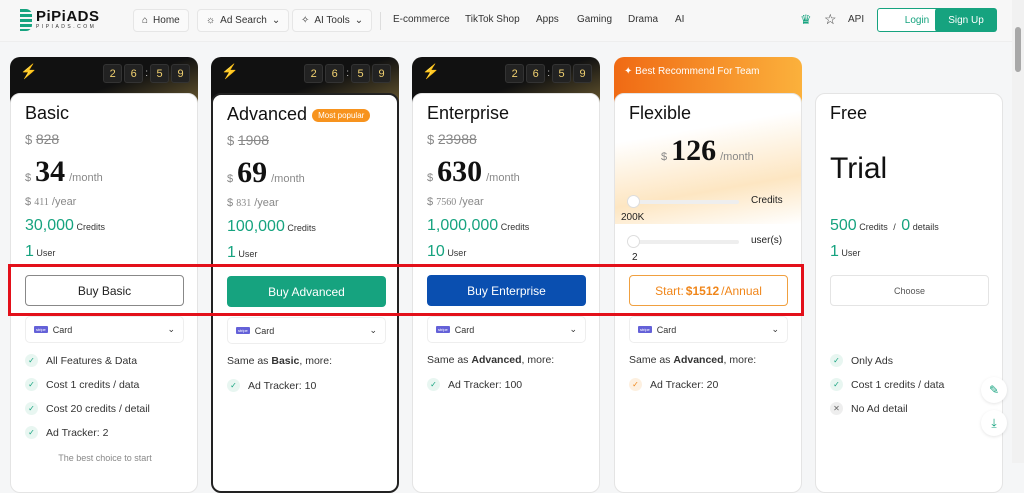 Image resolution: width=1024 pixels, height=493 pixels. What do you see at coordinates (683, 201) in the screenshot?
I see `credits-slider` at bounding box center [683, 201].